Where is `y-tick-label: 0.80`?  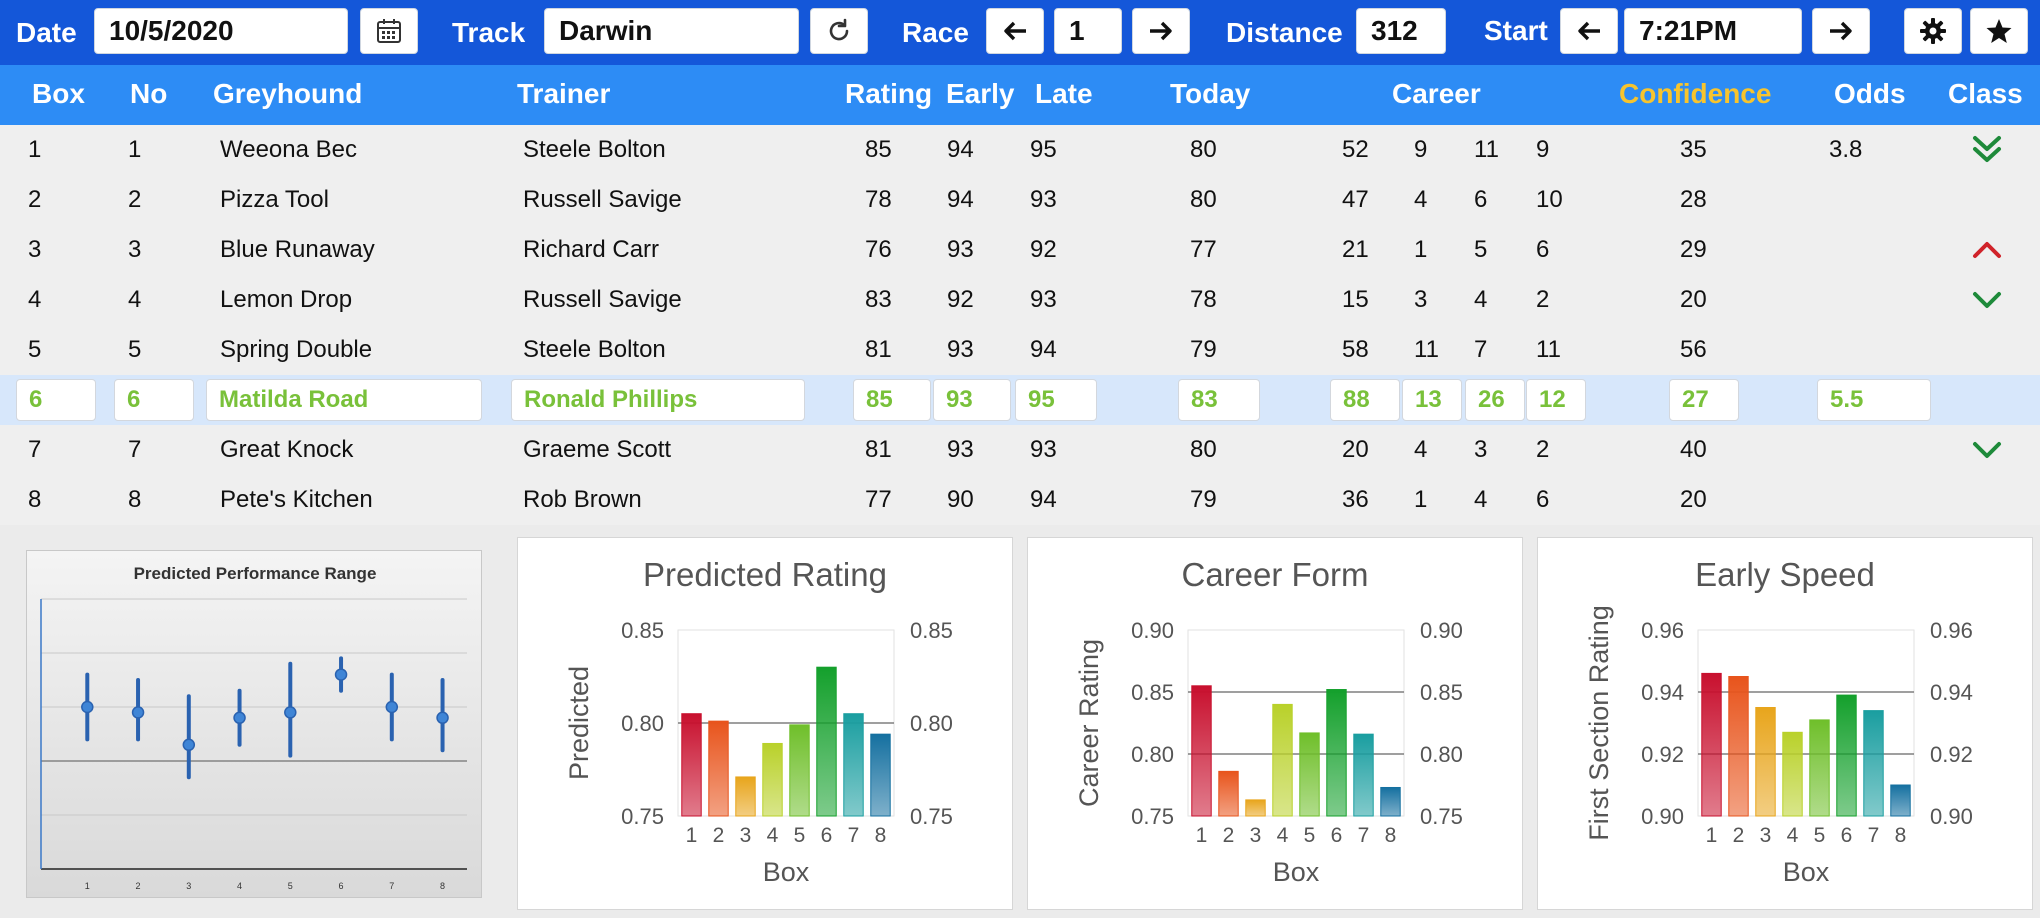
y-tick-label: 0.80 is located at coordinates (1152, 754).